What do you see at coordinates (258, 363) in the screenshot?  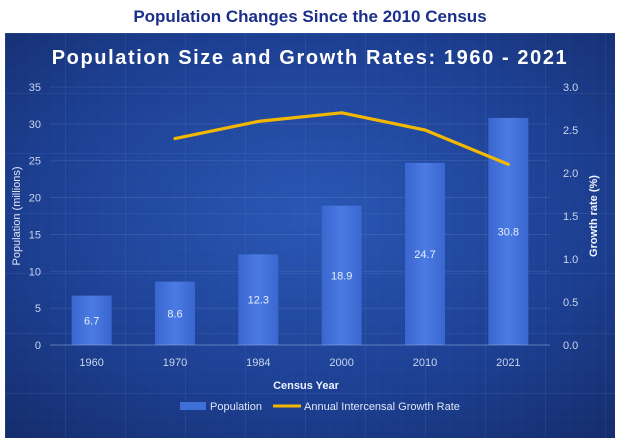 I see `x-tick-label: 1984` at bounding box center [258, 363].